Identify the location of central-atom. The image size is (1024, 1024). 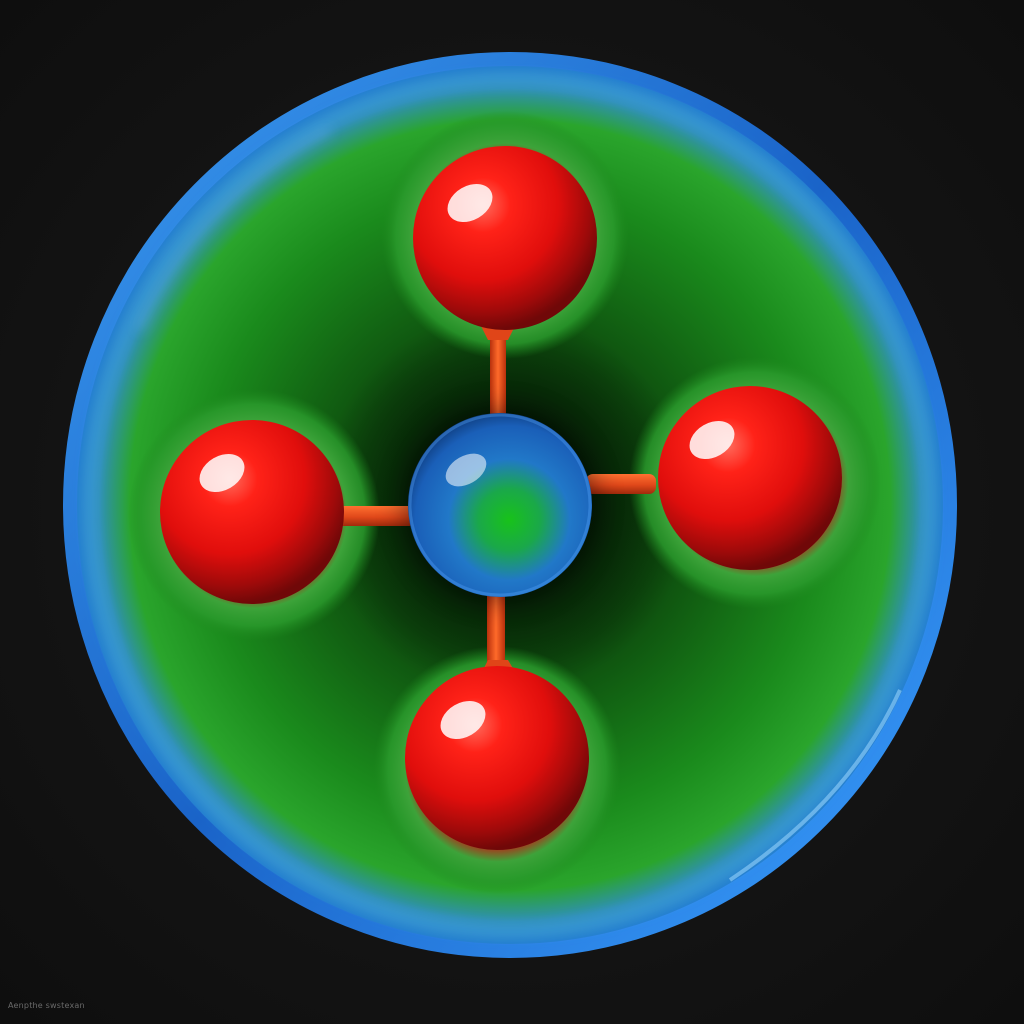
(500, 505).